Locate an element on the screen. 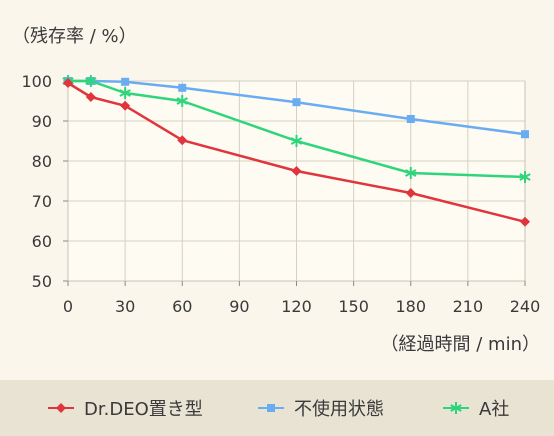 The image size is (554, 436). asterisk-marker-icon is located at coordinates (456, 408).